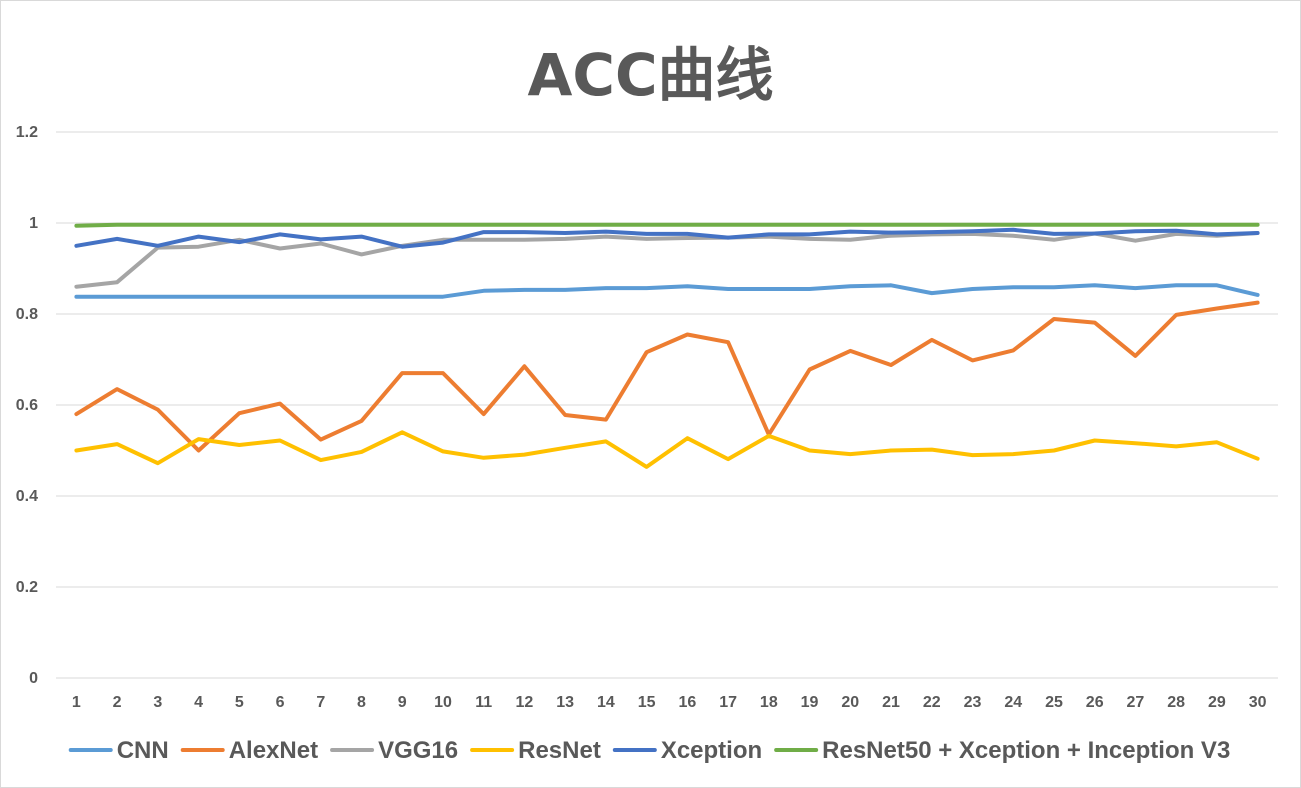 Image resolution: width=1301 pixels, height=788 pixels. I want to click on x-tick-label: 5, so click(239, 702).